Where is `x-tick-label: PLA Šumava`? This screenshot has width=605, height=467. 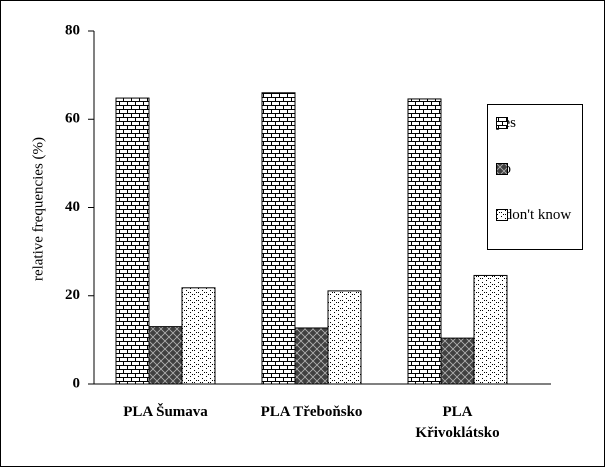
x-tick-label: PLA Šumava is located at coordinates (165, 412).